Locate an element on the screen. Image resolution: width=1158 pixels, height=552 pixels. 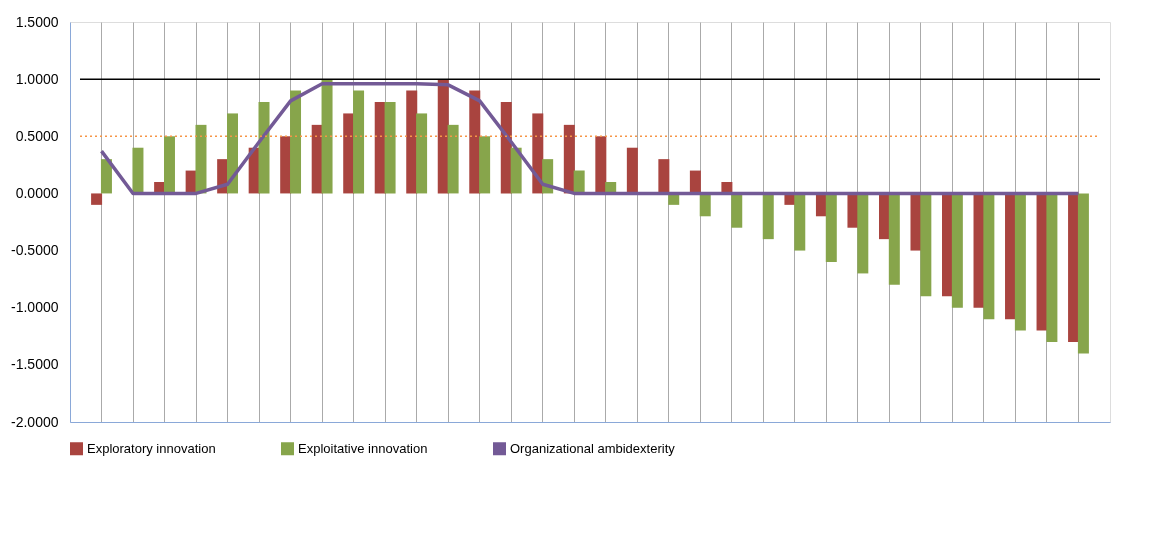
y-tick-label: -0.5000 is located at coordinates (35, 250).